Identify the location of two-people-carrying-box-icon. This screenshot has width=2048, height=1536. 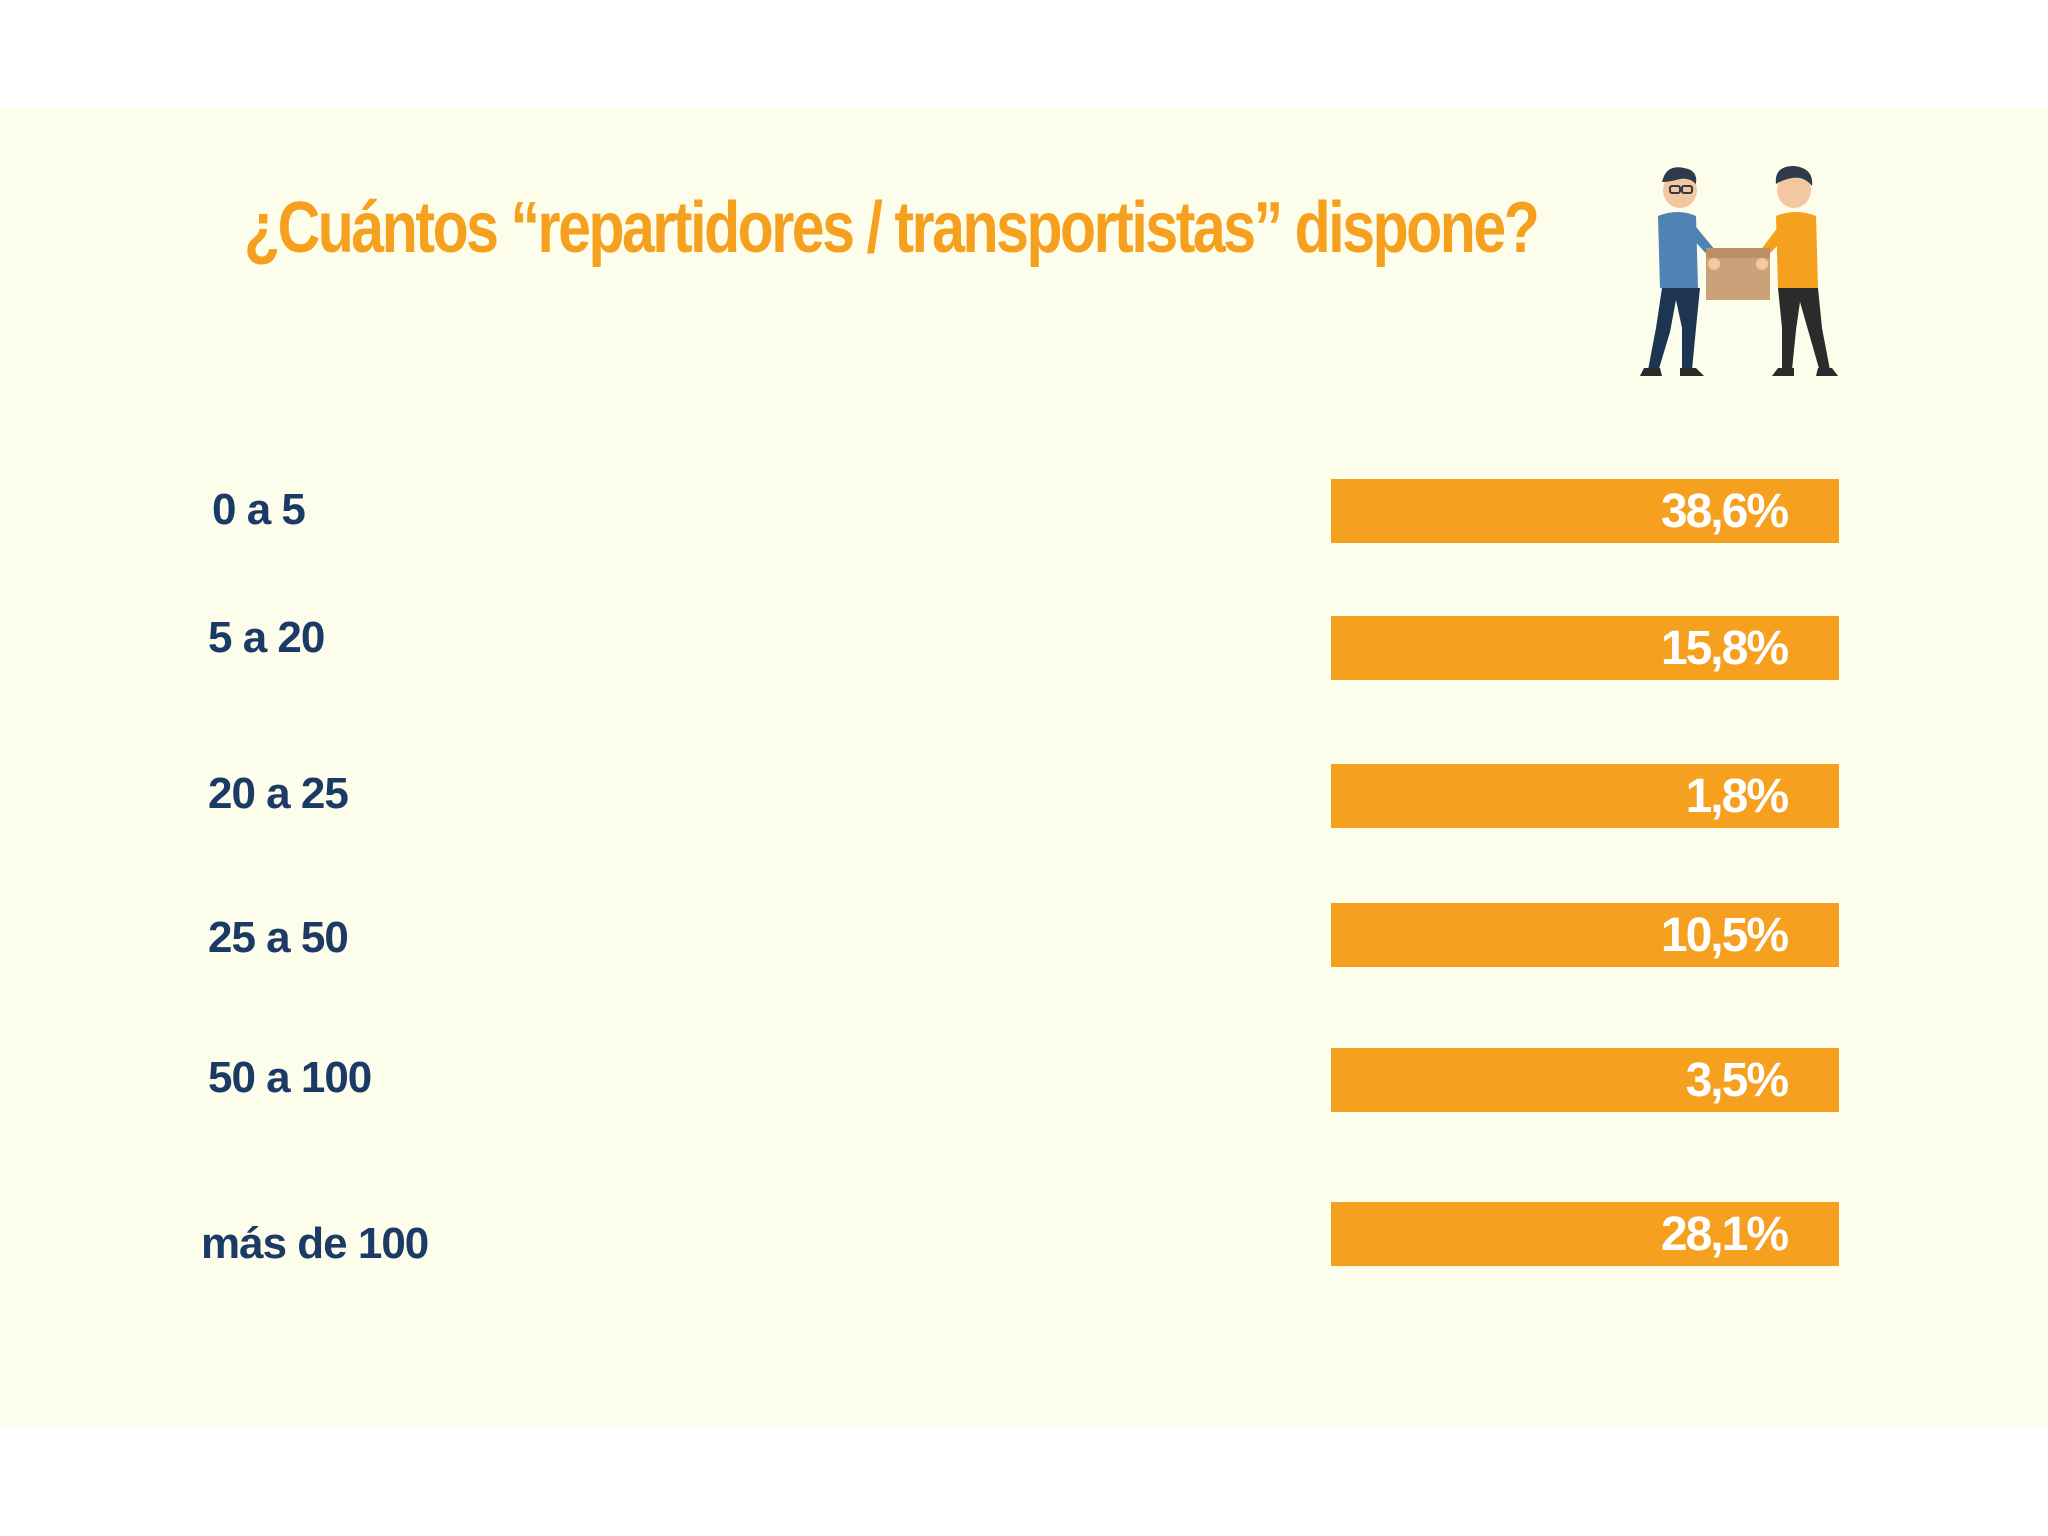
(1739, 271).